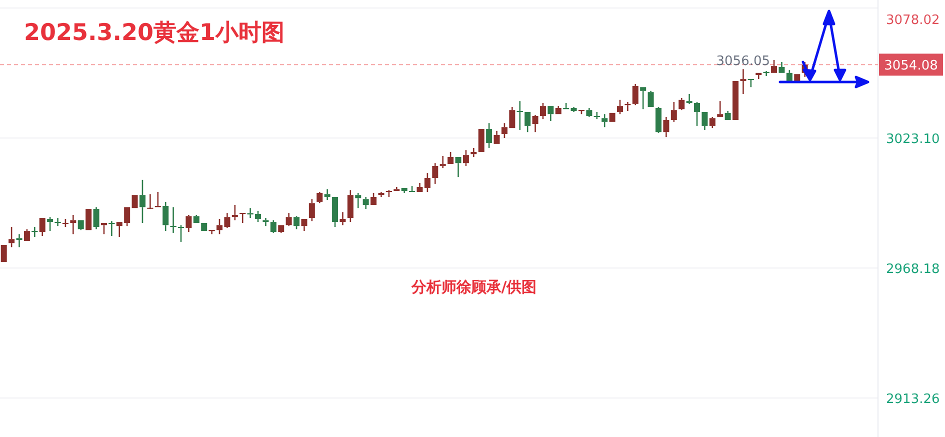  What do you see at coordinates (154, 33) in the screenshot?
I see `text: 2025.3.20黄金1小时图` at bounding box center [154, 33].